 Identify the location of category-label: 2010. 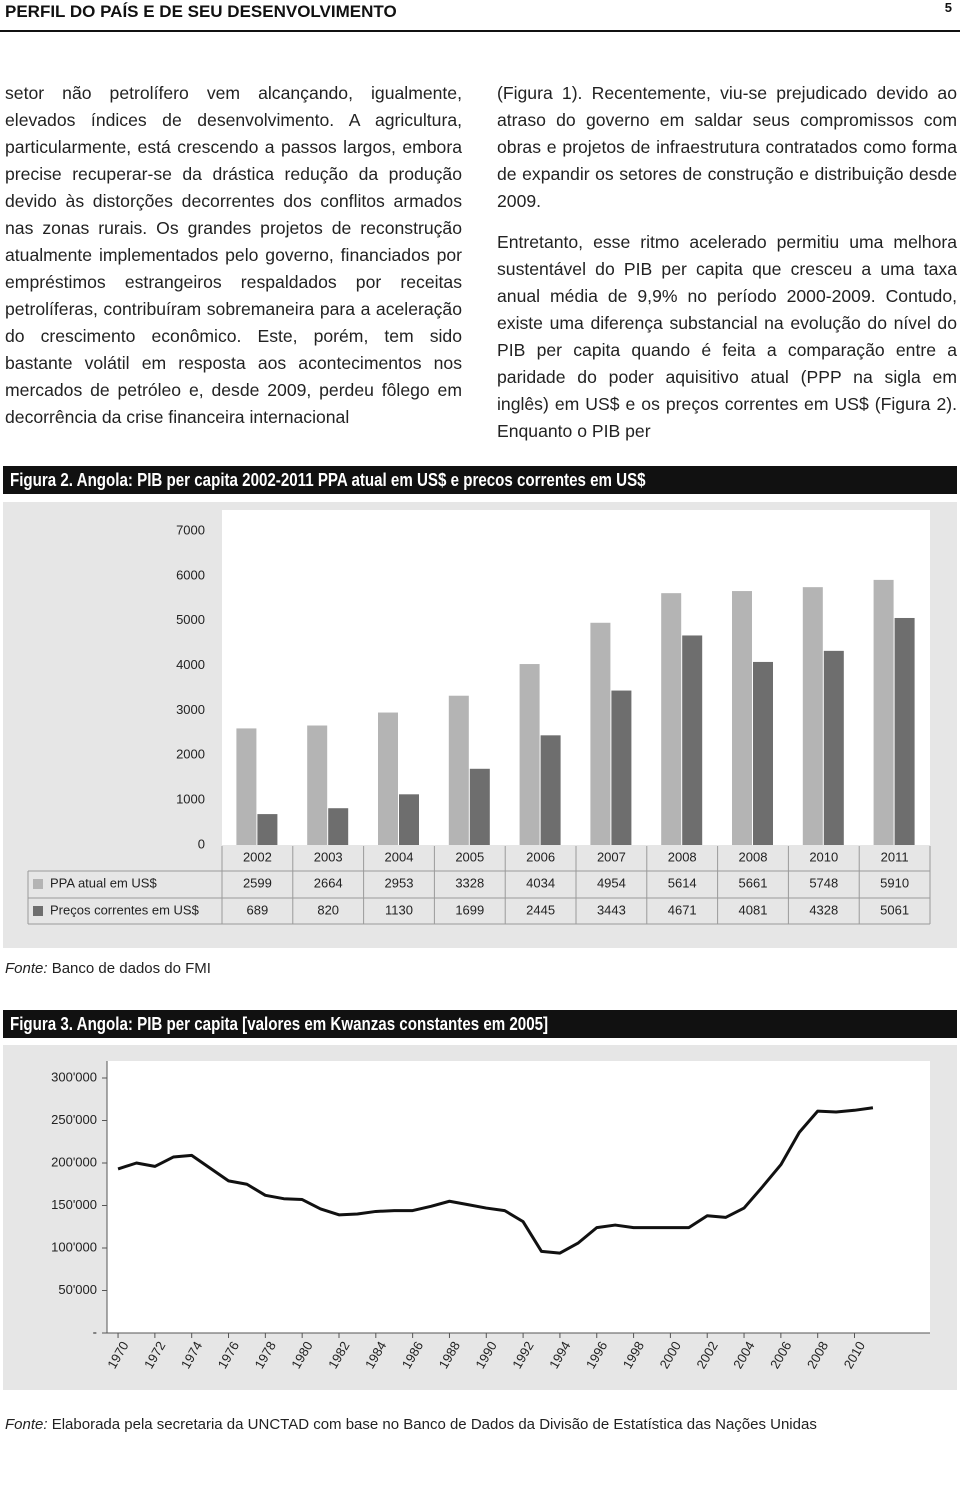
(823, 856).